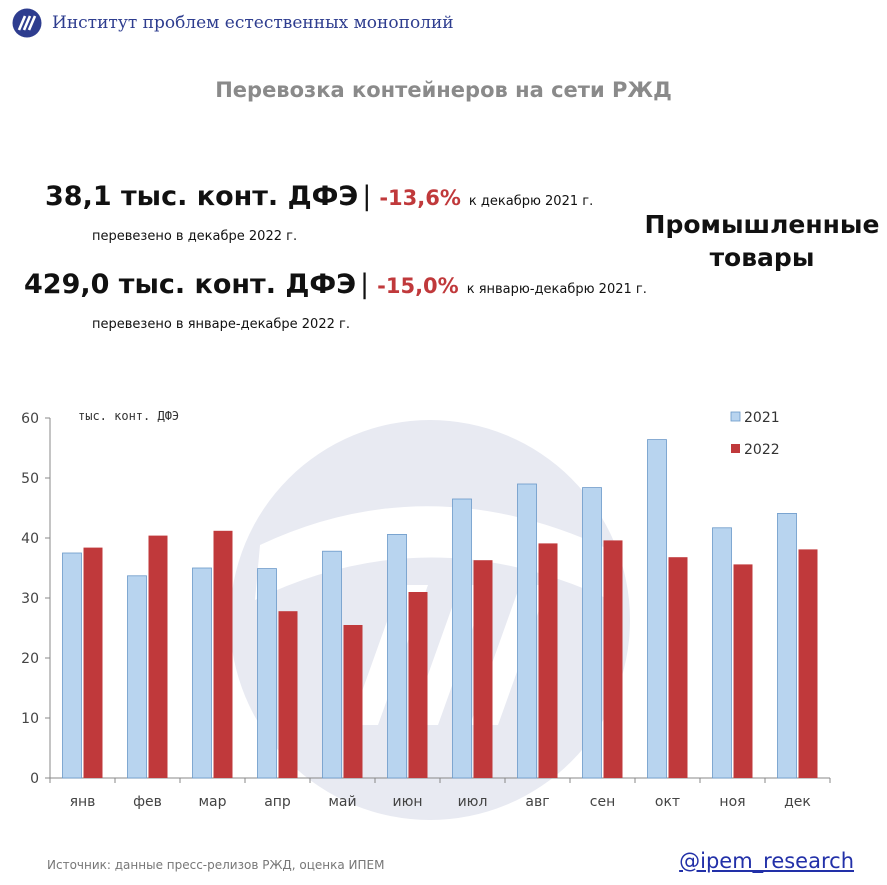  I want to click on x-tick-label: май, so click(342, 802).